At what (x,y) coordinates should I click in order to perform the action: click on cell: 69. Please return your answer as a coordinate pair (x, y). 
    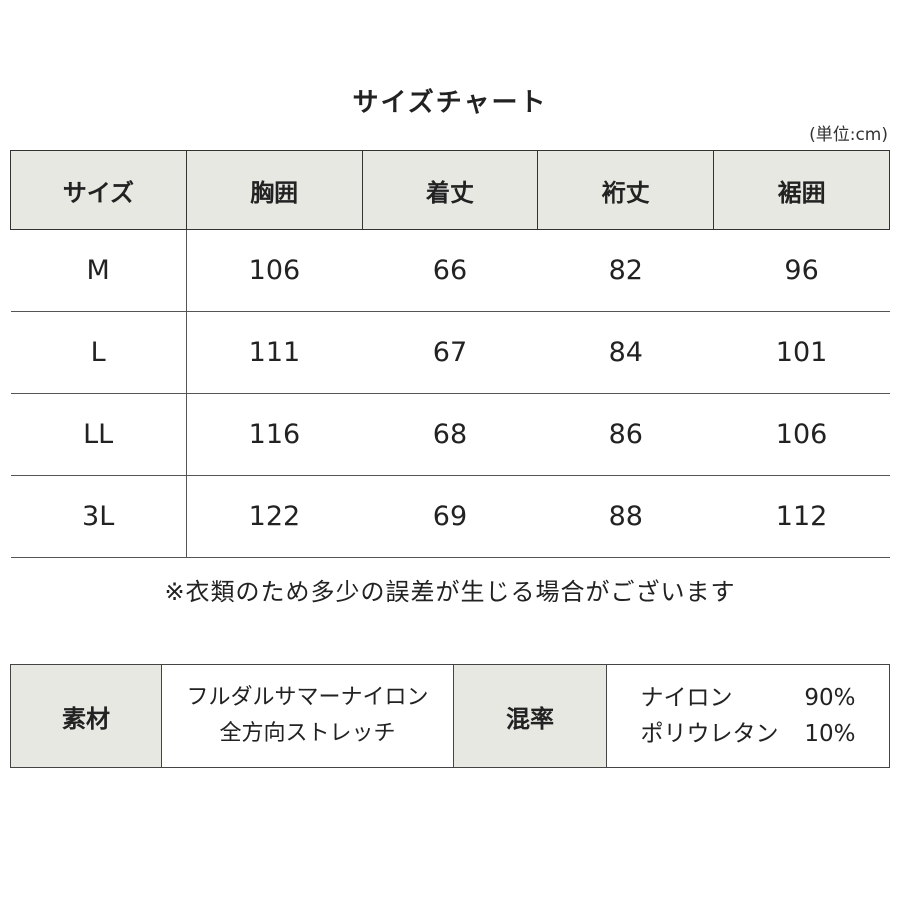
    Looking at the image, I should click on (450, 516).